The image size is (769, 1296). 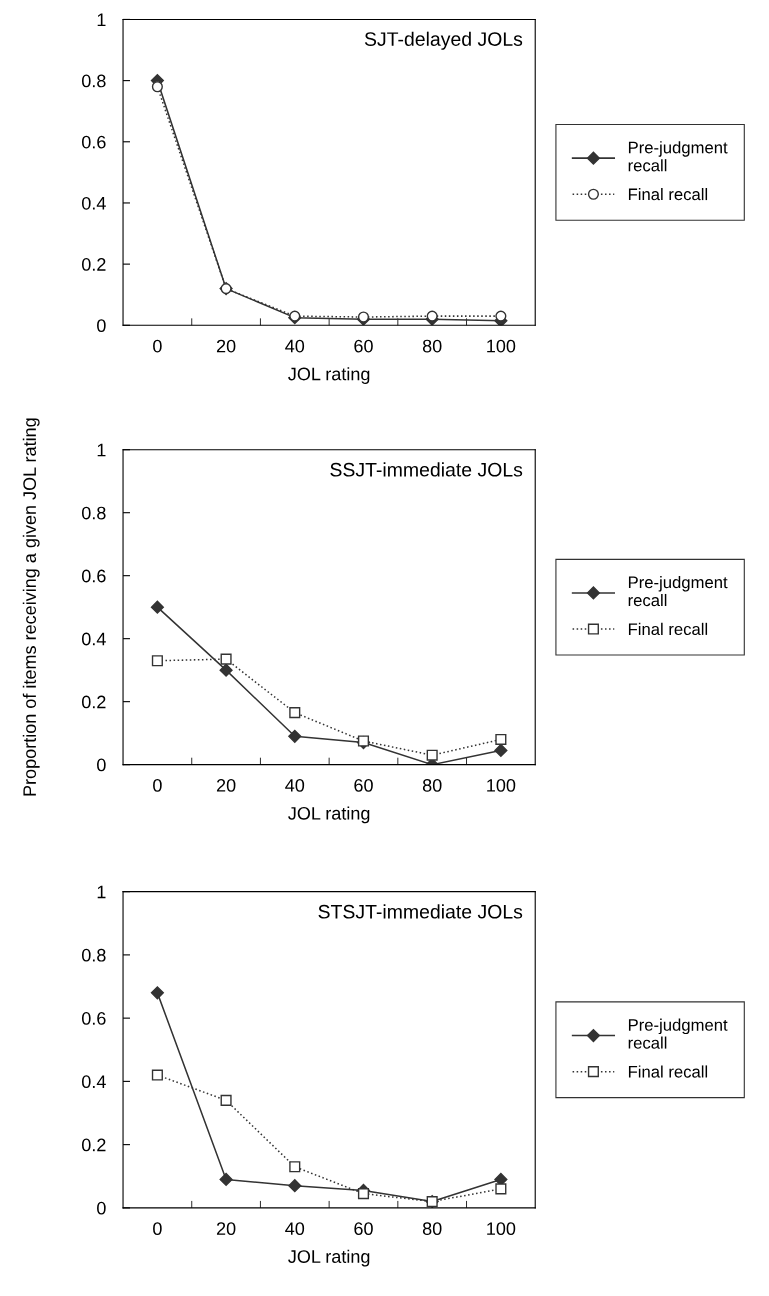 What do you see at coordinates (426, 469) in the screenshot?
I see `text: SSJT-immediate JOLs` at bounding box center [426, 469].